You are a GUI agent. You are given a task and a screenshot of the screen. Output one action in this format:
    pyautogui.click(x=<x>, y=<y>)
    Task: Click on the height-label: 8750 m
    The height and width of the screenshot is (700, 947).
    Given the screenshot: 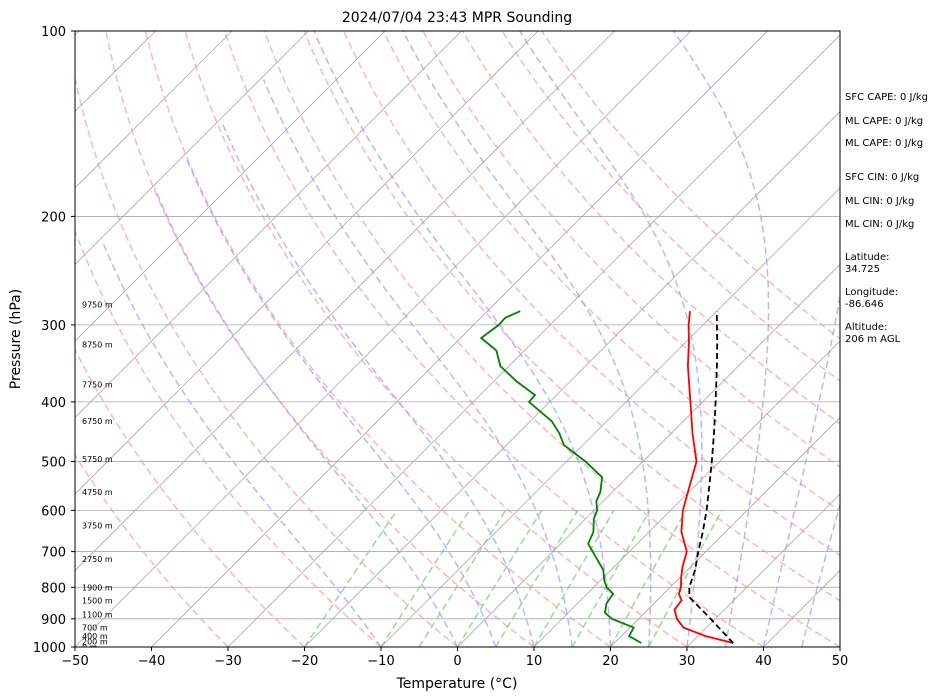 What is the action you would take?
    pyautogui.click(x=97, y=345)
    